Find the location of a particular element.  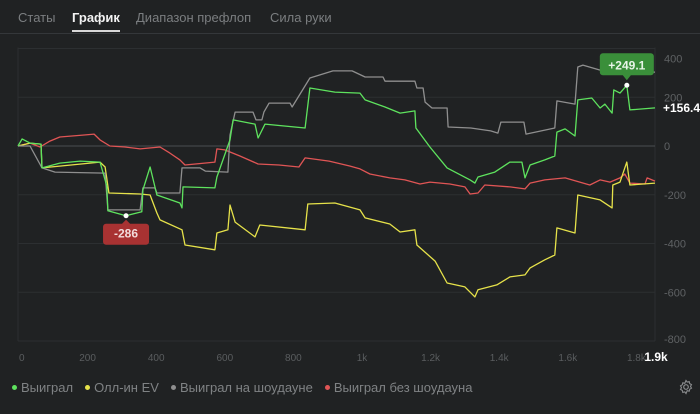

x-tick-label: 600 is located at coordinates (224, 358).